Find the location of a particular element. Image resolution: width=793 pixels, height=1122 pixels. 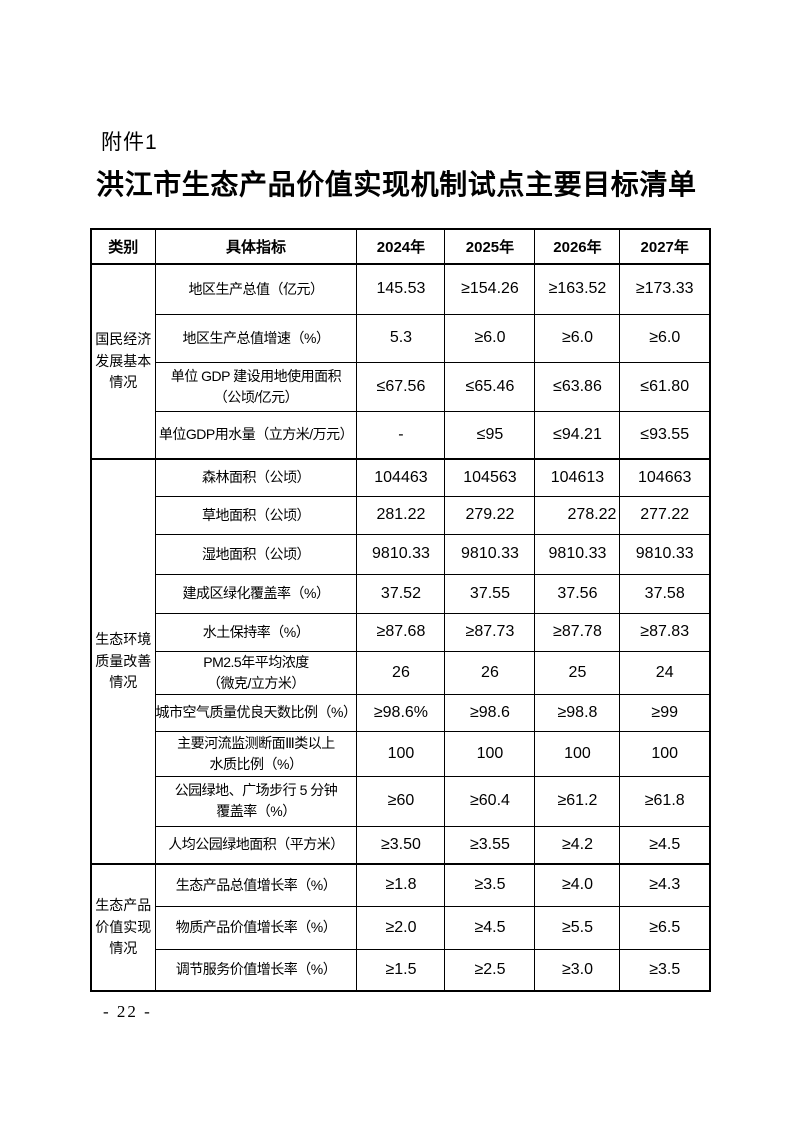

table-row: 生态产品价值实现情况 生态产品总值增长率（%） ≥1.8 ≥3.5 ≥4.0 ≥4.3 is located at coordinates (400, 927).